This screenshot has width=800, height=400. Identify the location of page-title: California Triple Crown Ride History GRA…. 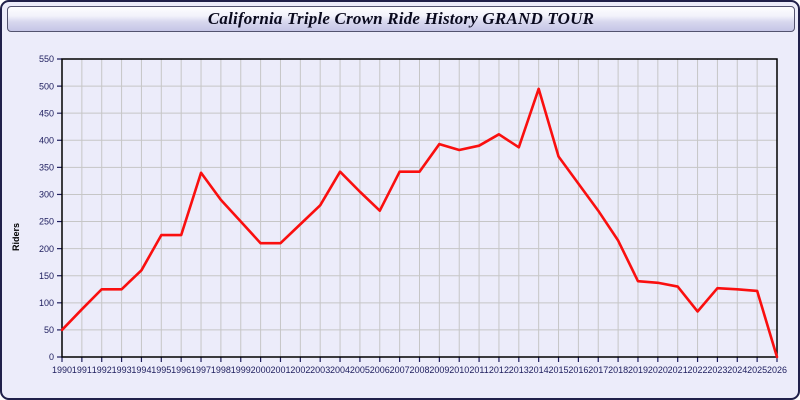
(401, 18).